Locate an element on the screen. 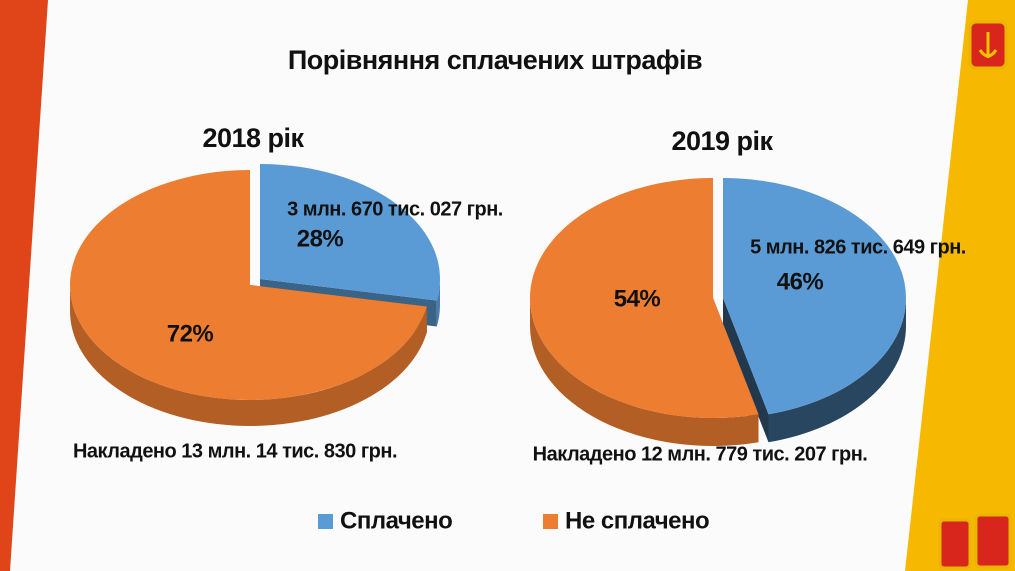 The height and width of the screenshot is (571, 1015). imposed-total: Накладено 13 млн. 14 тис. 830 грн. is located at coordinates (235, 451).